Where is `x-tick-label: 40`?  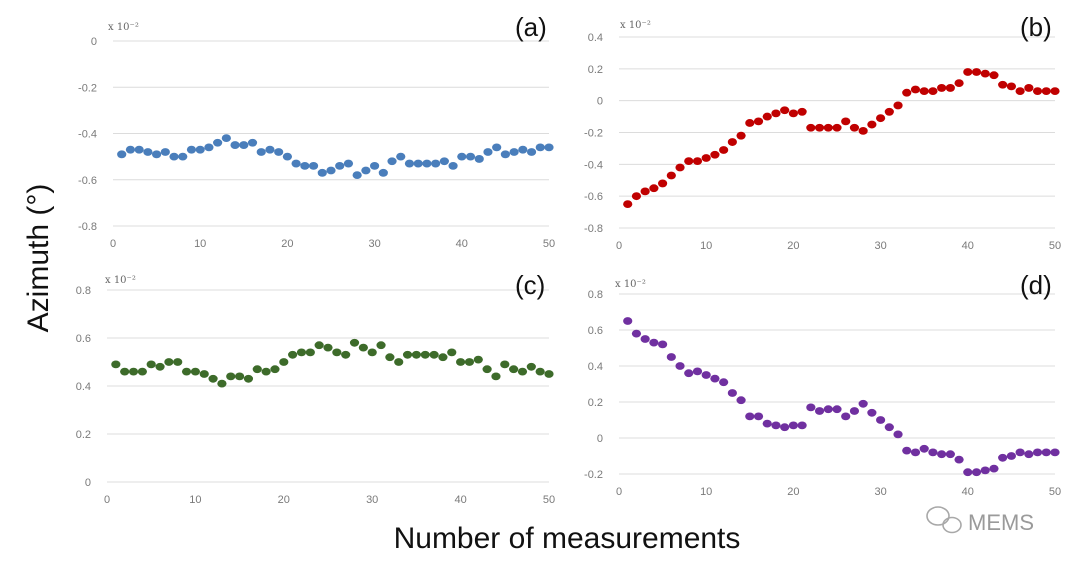
x-tick-label: 40 is located at coordinates (460, 500).